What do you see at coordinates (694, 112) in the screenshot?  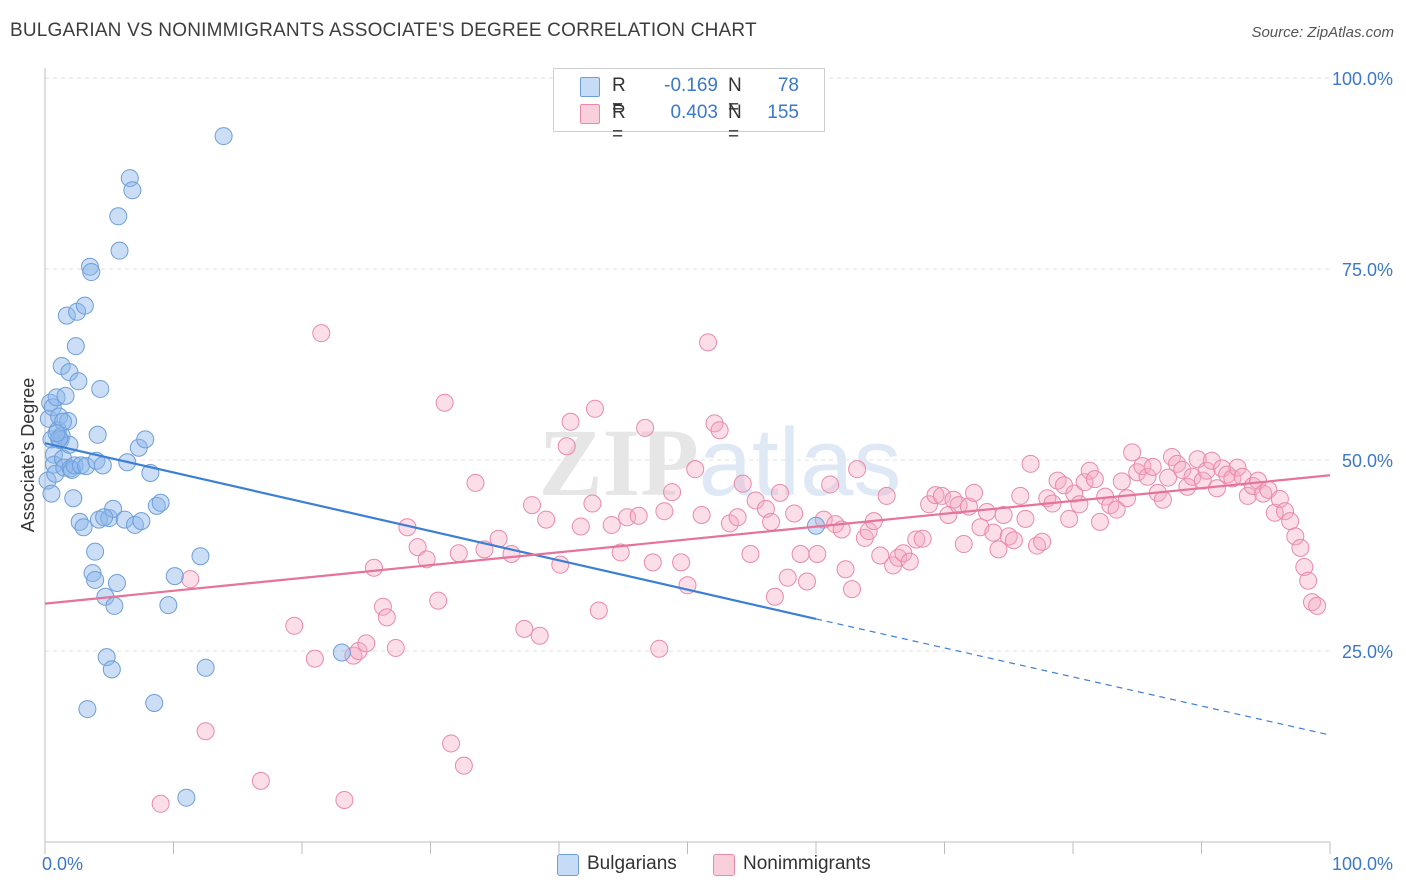 I see `legend-r-value: 0.403` at bounding box center [694, 112].